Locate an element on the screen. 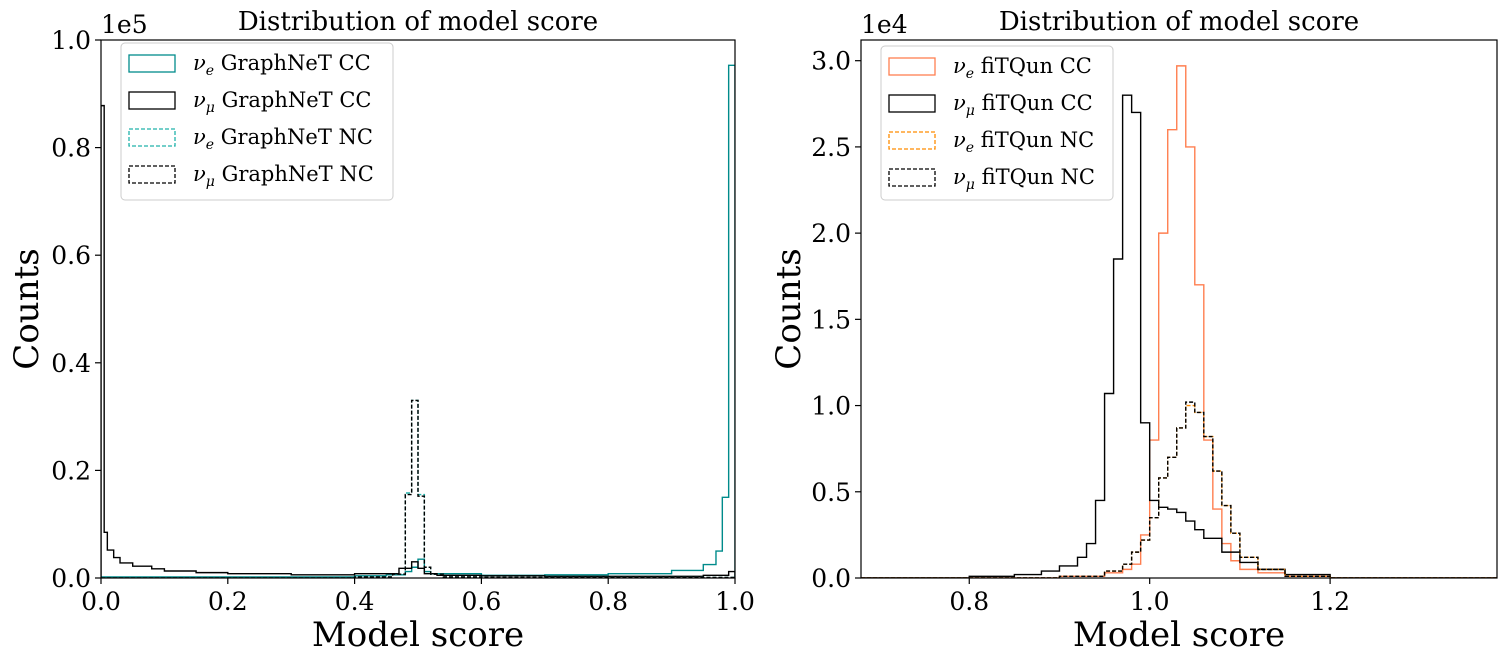 This screenshot has height=662, width=1506. y-axis-fitqun: 0.0 0.5 1.0 1.5 2.0 2.5 3.0 is located at coordinates (836, 320).